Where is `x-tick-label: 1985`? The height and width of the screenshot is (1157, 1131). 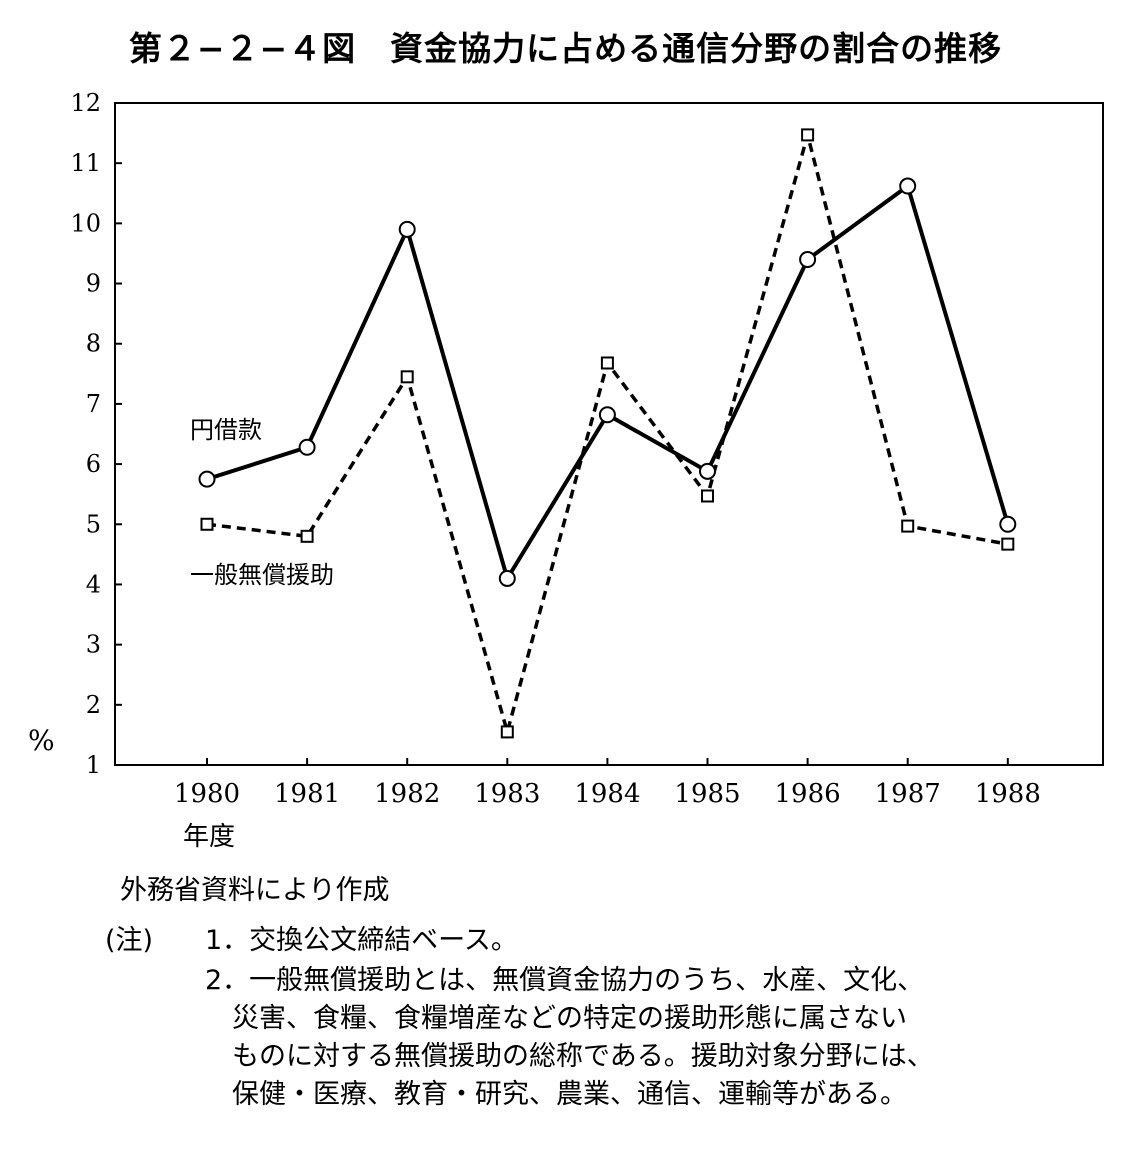 x-tick-label: 1985 is located at coordinates (707, 794).